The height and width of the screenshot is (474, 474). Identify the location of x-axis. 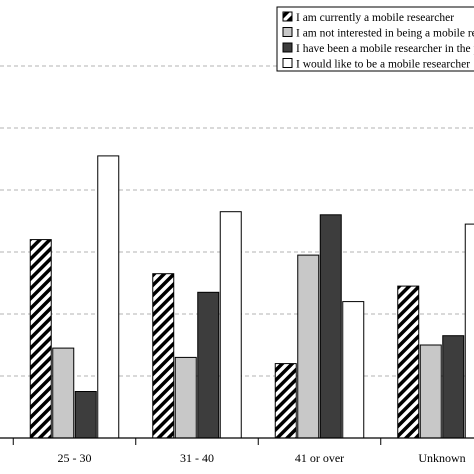
(237, 441).